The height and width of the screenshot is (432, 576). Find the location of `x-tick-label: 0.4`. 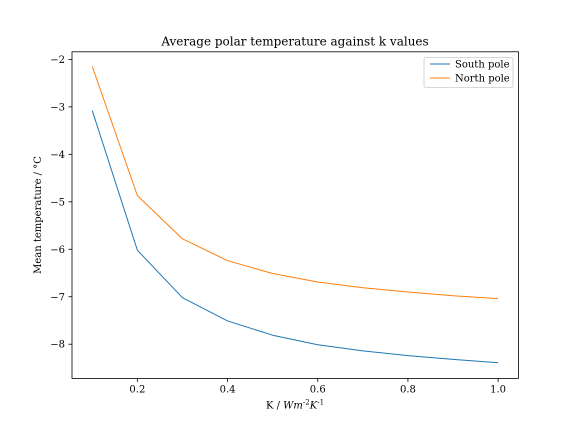

x-tick-label: 0.4 is located at coordinates (228, 389).